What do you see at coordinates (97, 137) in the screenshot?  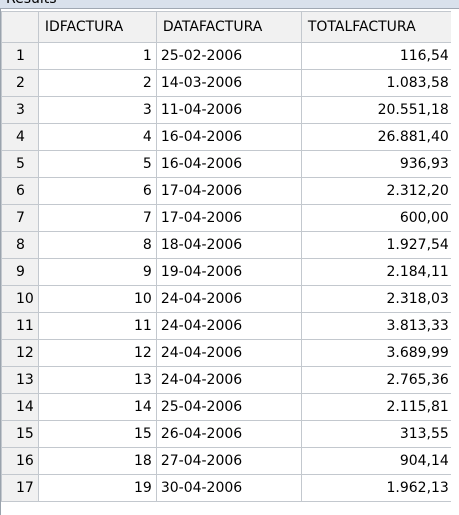 I see `idfactura-cell: 4` at bounding box center [97, 137].